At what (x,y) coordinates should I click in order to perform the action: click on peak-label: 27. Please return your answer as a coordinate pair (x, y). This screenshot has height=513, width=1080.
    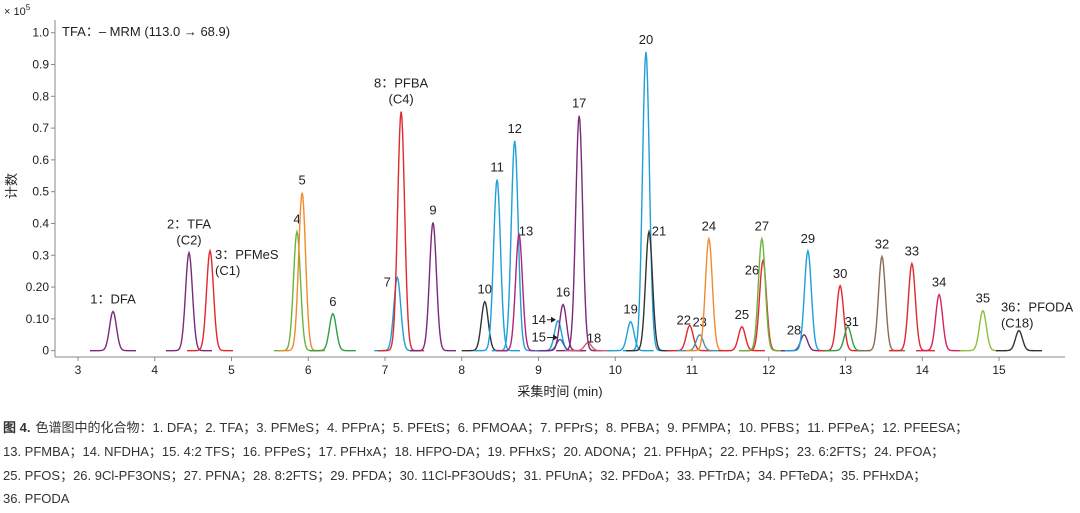
    Looking at the image, I should click on (762, 226).